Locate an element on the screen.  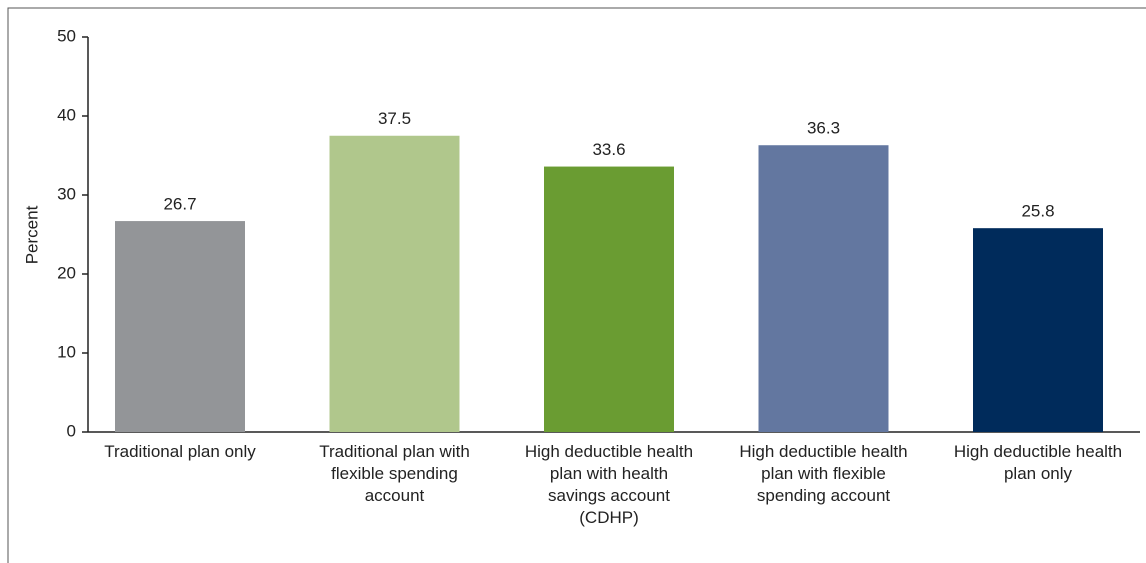
x-tick-label: High deductible health plan only is located at coordinates (1038, 462).